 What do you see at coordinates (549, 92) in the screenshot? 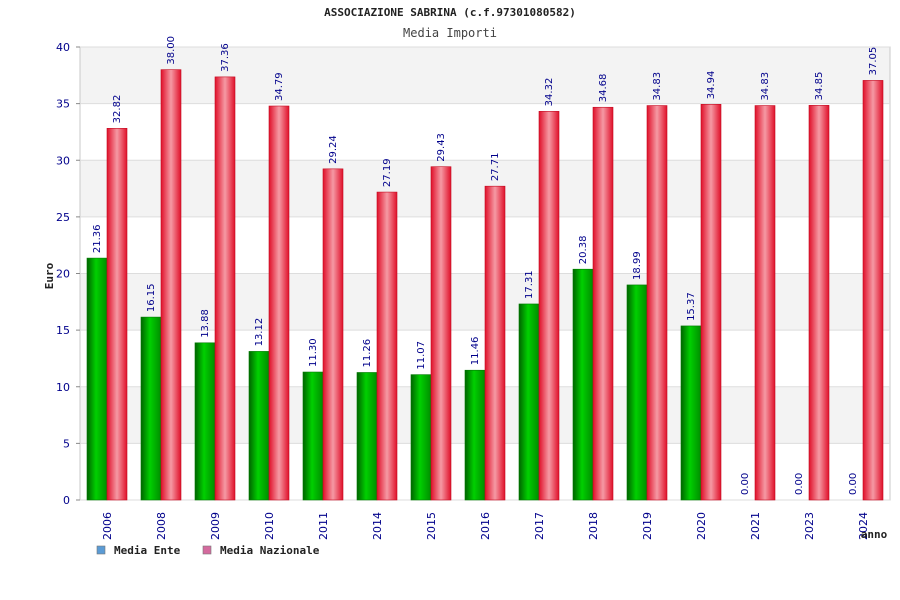
I see `value-label: 34.32` at bounding box center [549, 92].